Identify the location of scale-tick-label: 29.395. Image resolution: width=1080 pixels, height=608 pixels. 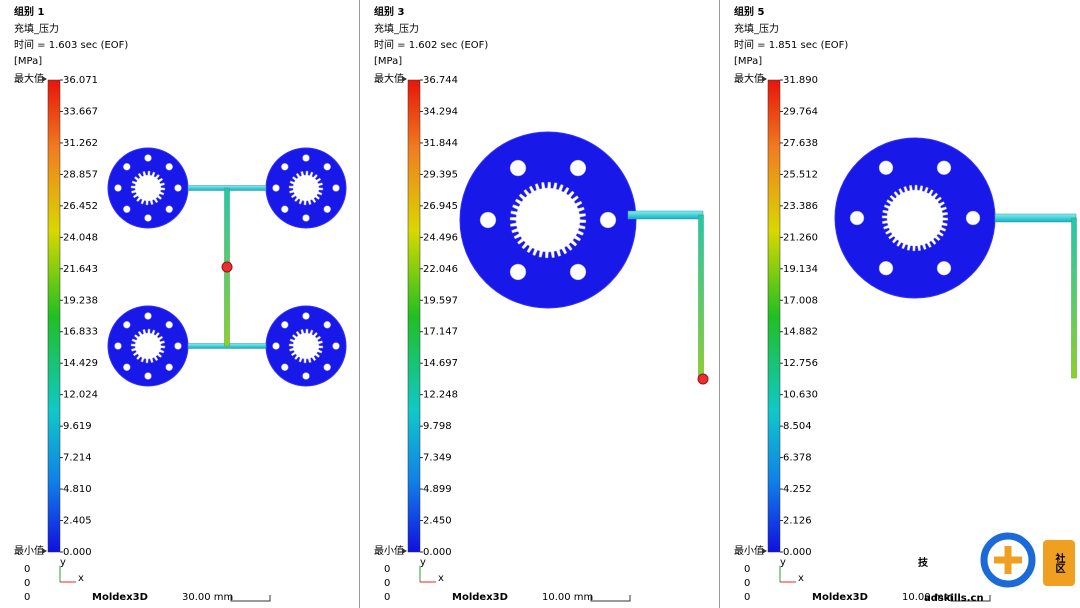
(440, 174).